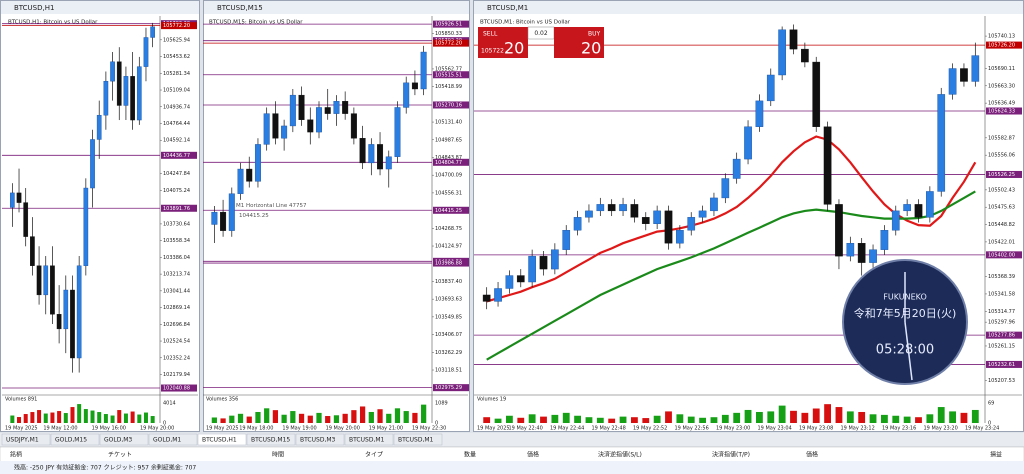  I want to click on annotation: M1 Horizontal Line 47757, so click(271, 206).